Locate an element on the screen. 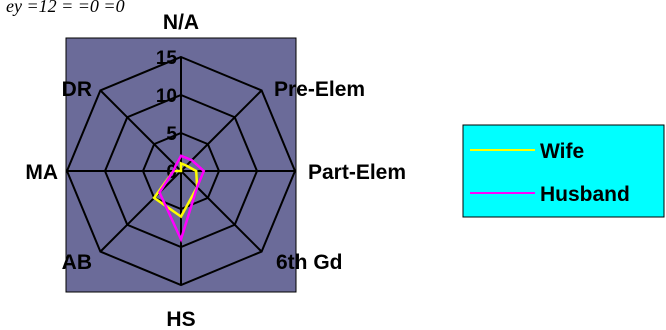  radar-series is located at coordinates (179, 198).